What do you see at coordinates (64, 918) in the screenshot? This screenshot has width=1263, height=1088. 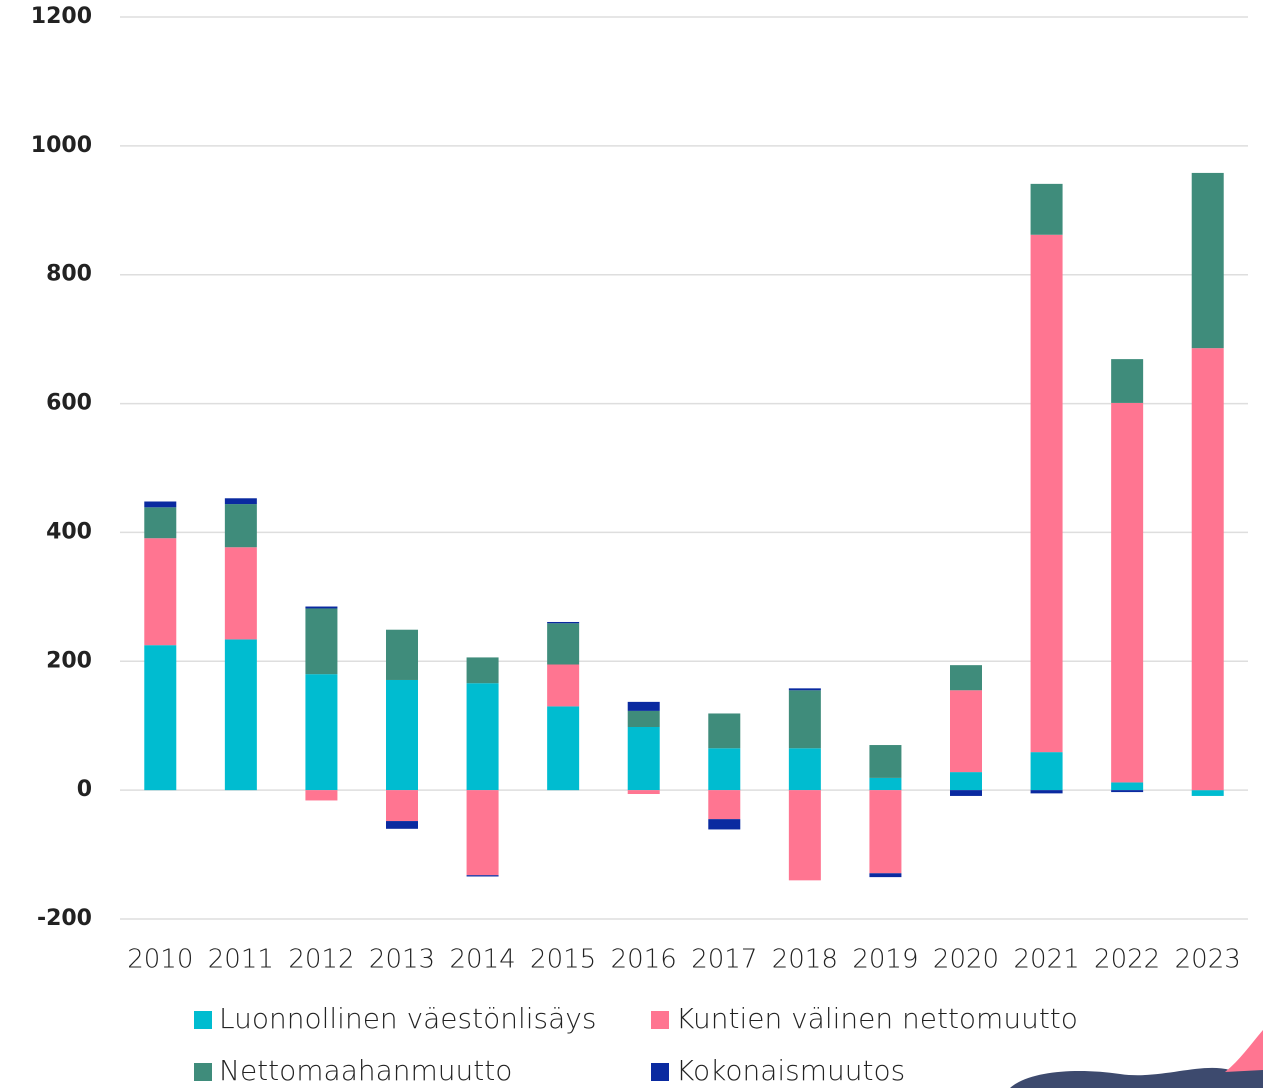 I see `y-tick-label: -200` at bounding box center [64, 918].